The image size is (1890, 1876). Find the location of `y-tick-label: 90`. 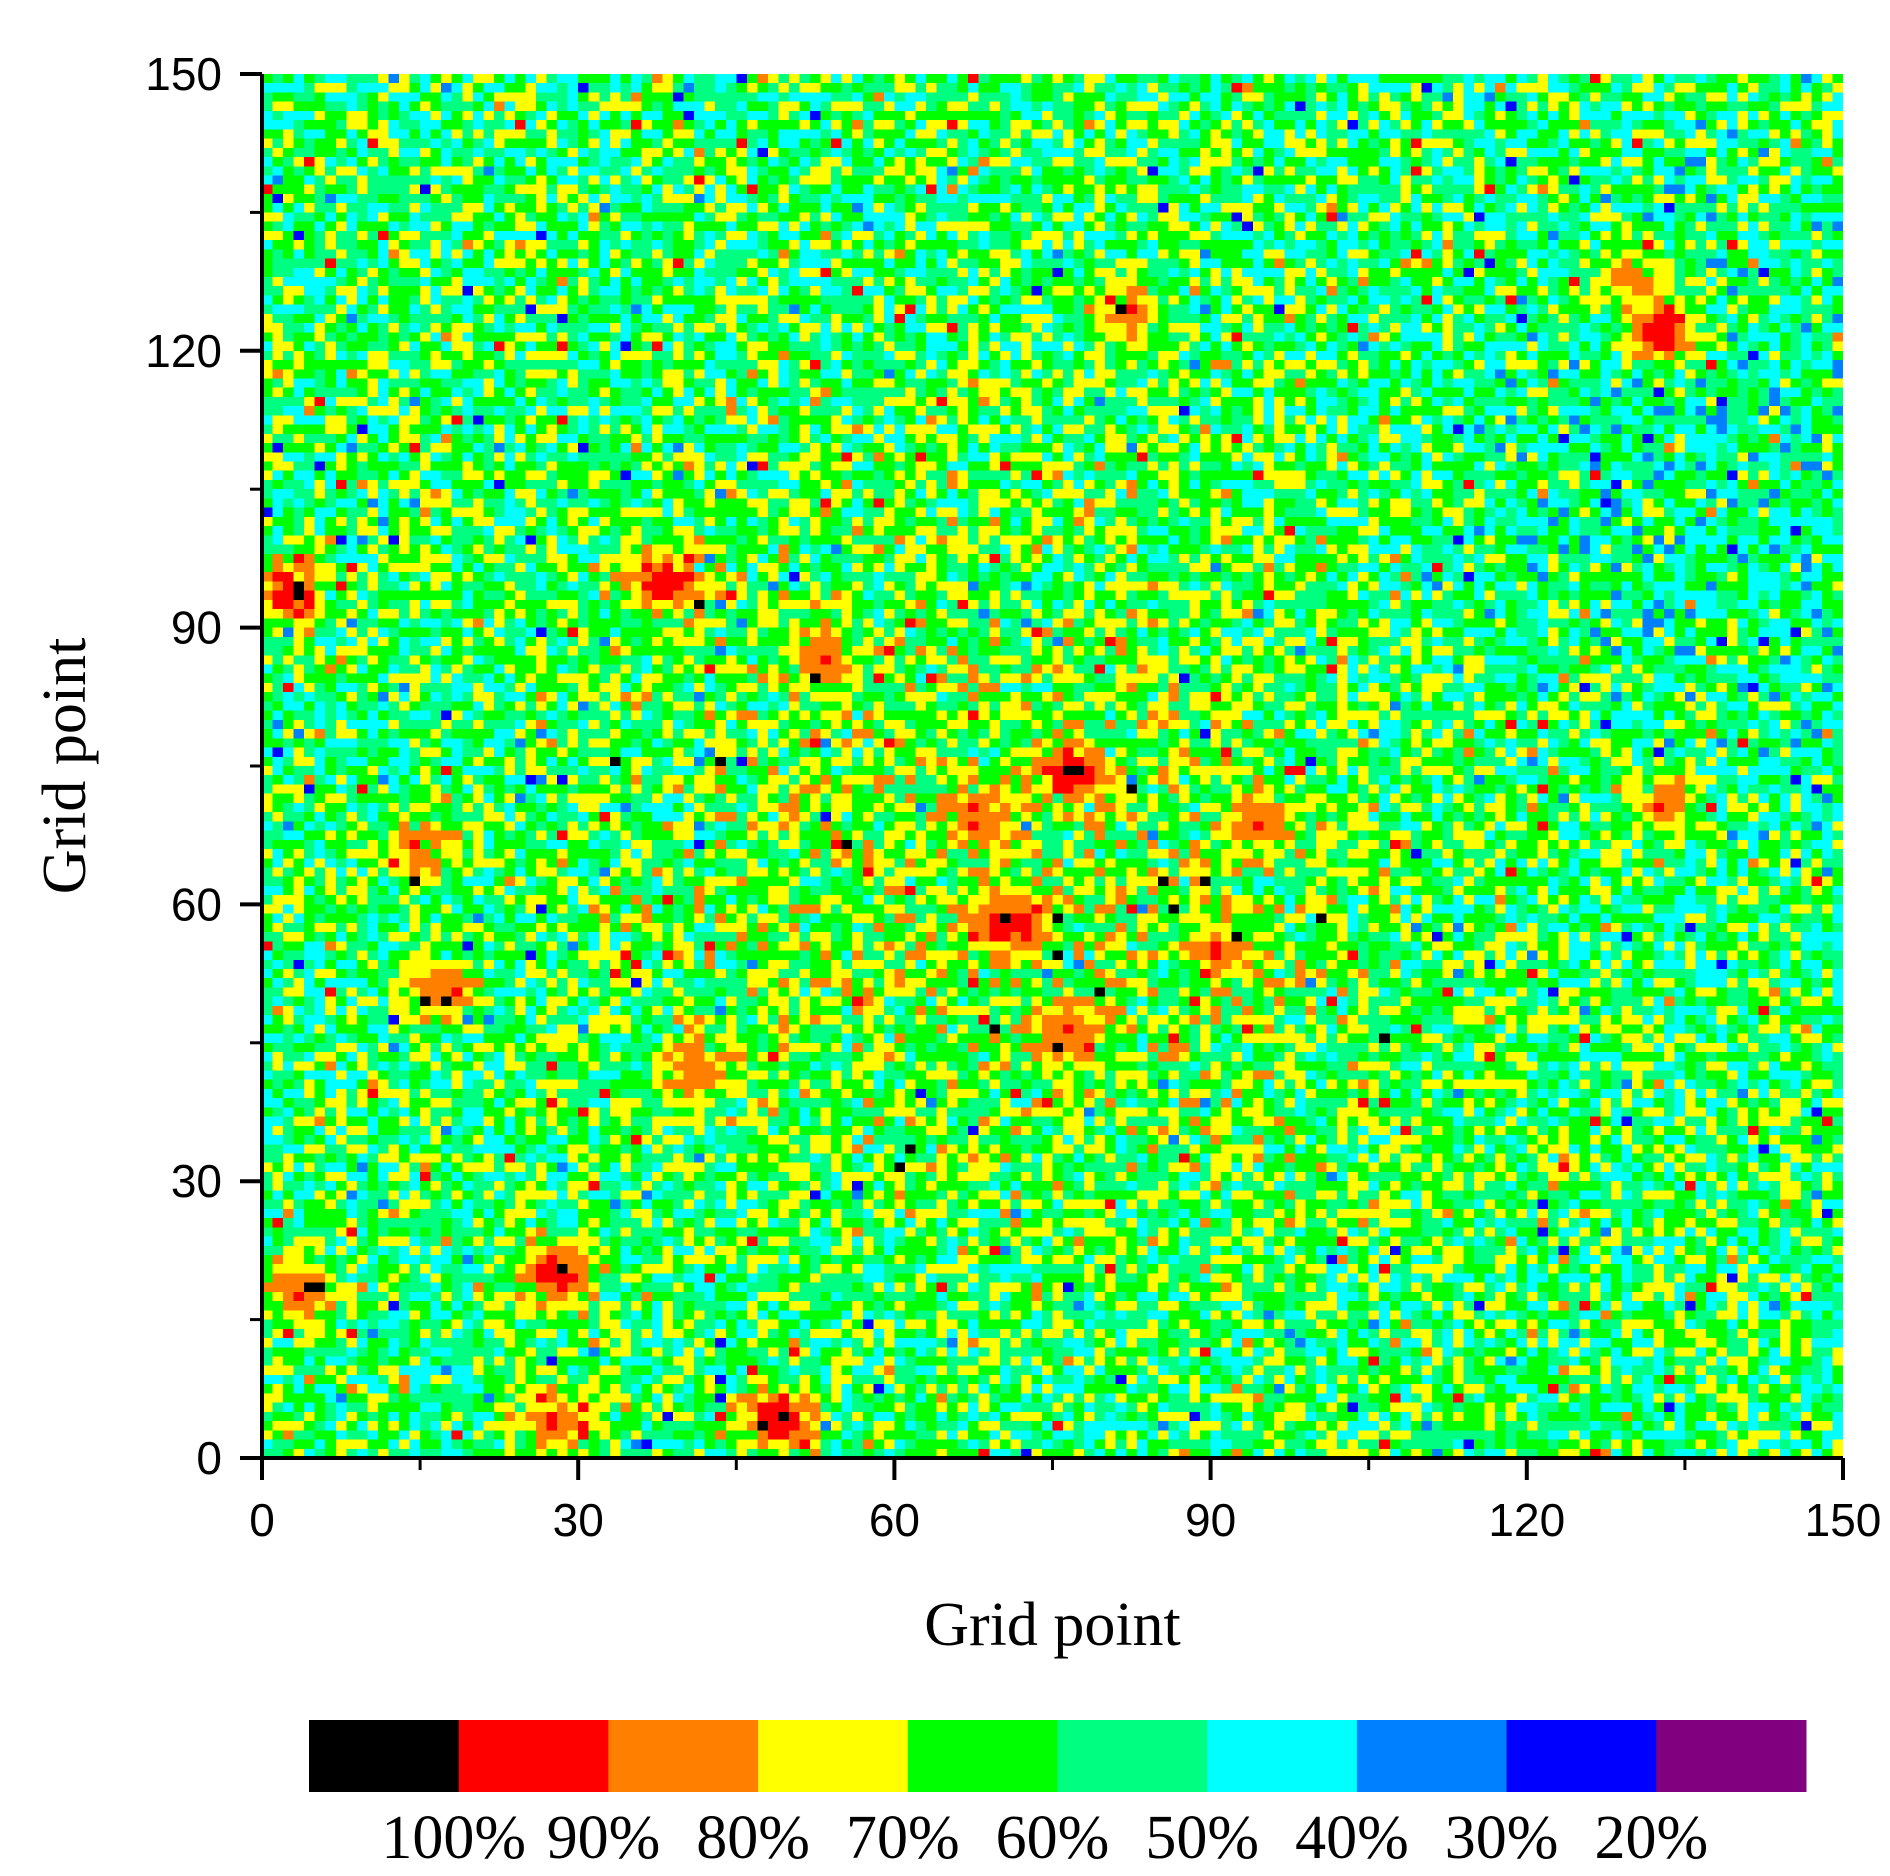

y-tick-label: 90 is located at coordinates (196, 628).